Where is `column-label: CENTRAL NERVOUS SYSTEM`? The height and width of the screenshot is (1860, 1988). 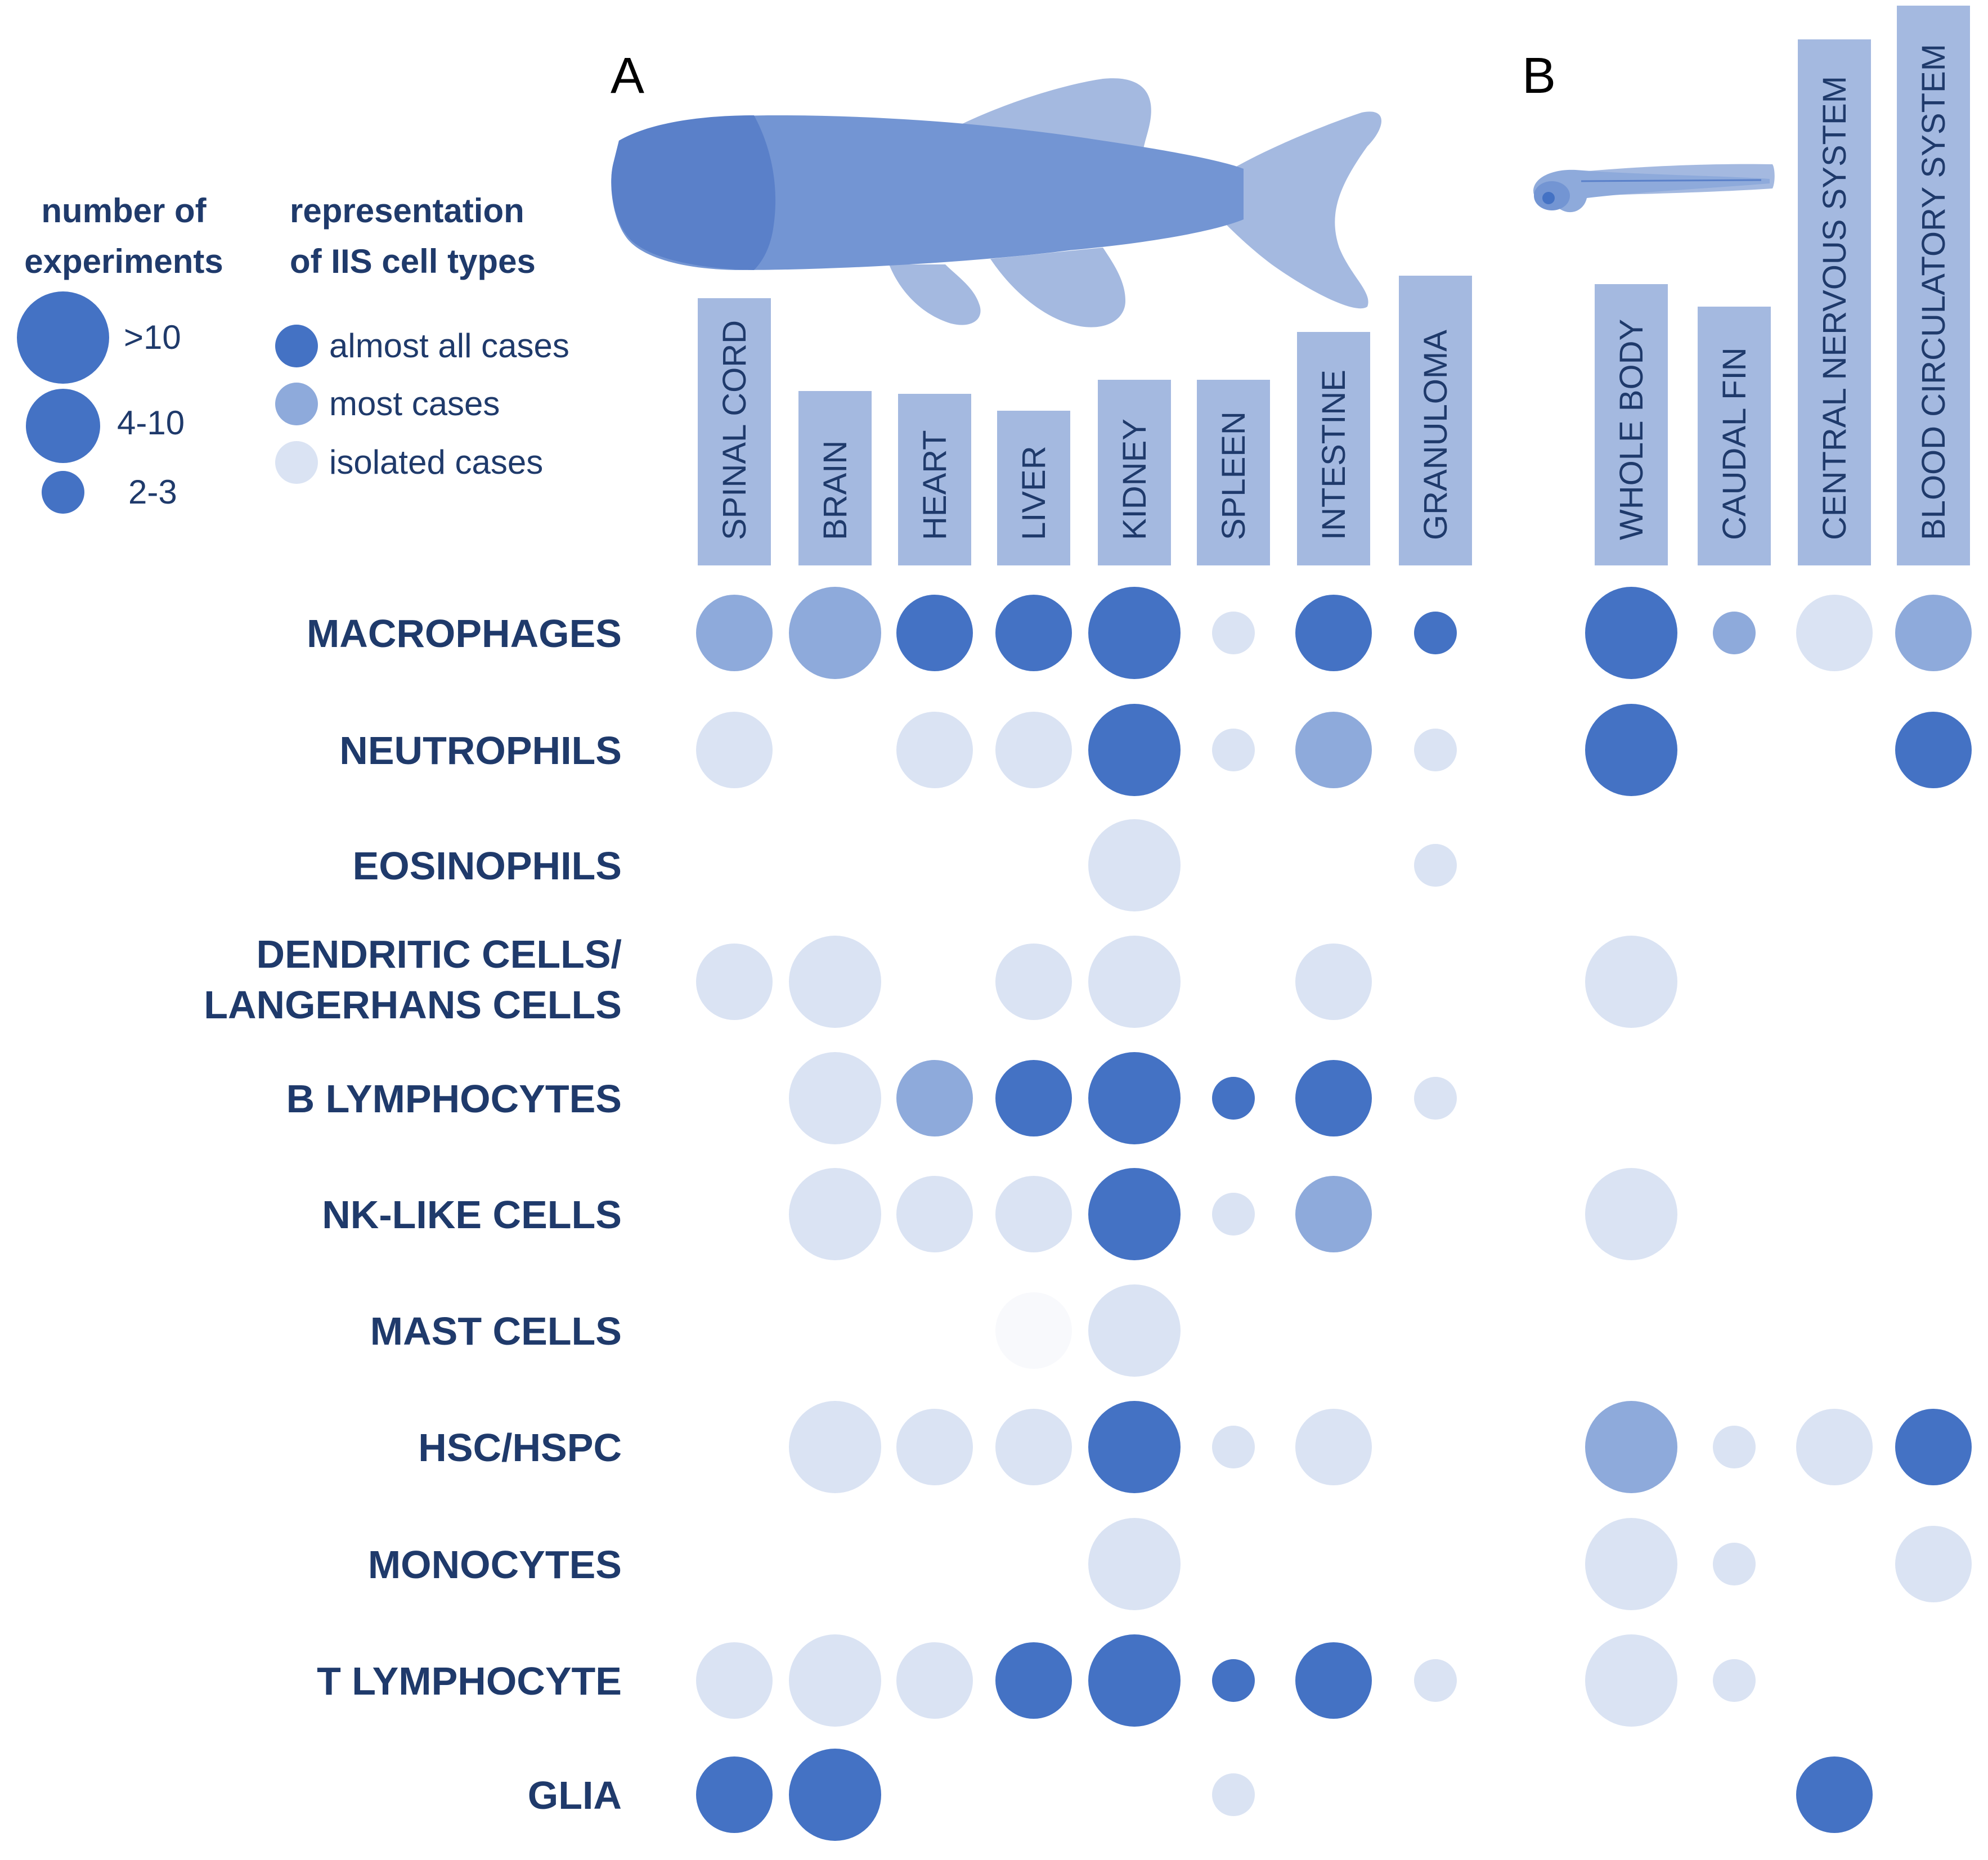
column-label: CENTRAL NERVOUS SYSTEM is located at coordinates (1834, 308).